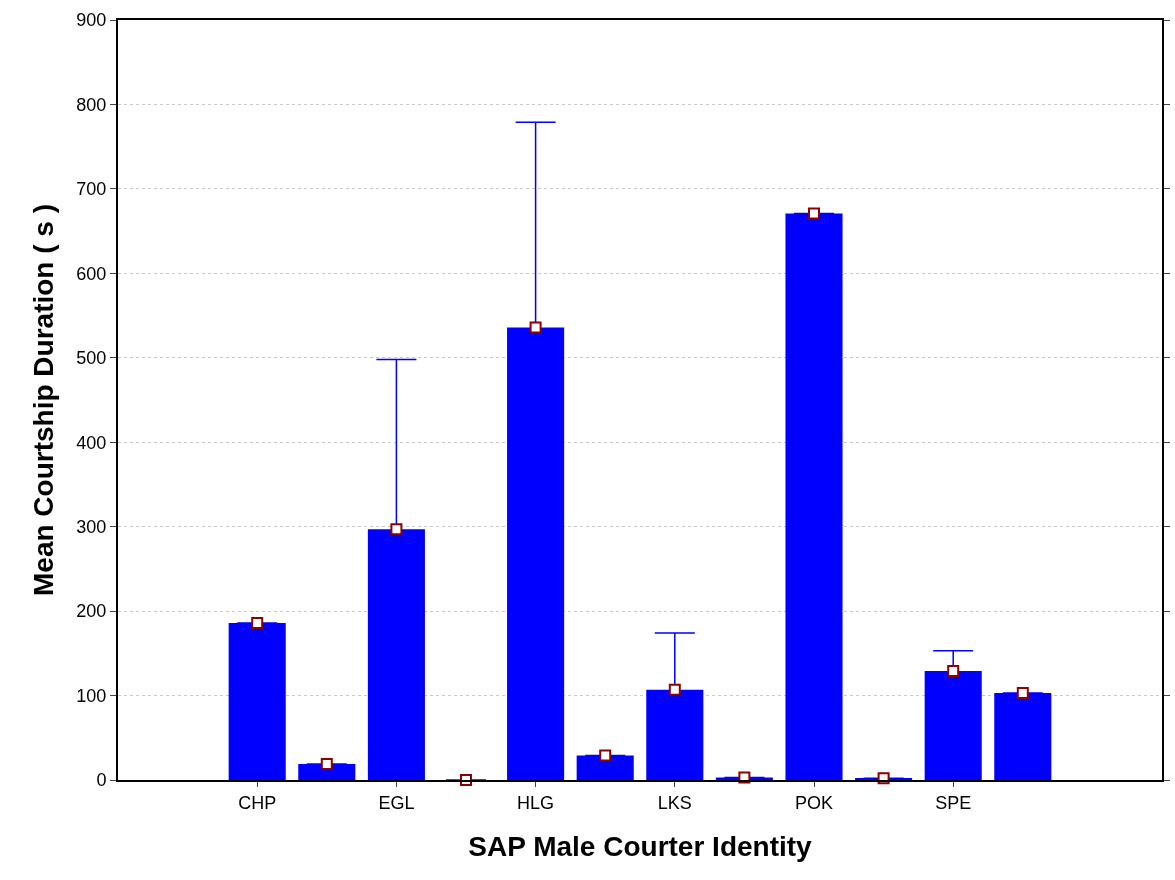 The width and height of the screenshot is (1175, 880). I want to click on x-tick-label: EGL, so click(396, 802).